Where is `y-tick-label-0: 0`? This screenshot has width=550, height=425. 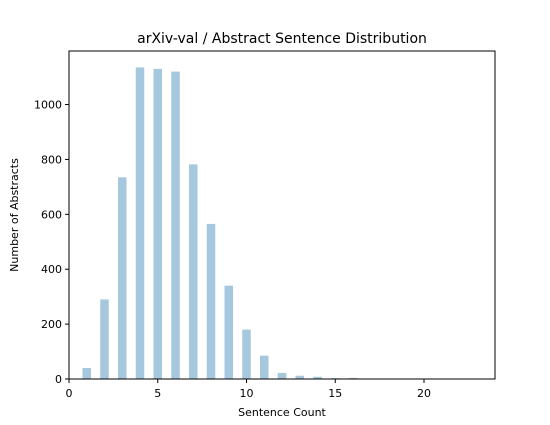
y-tick-label-0: 0 is located at coordinates (58, 379).